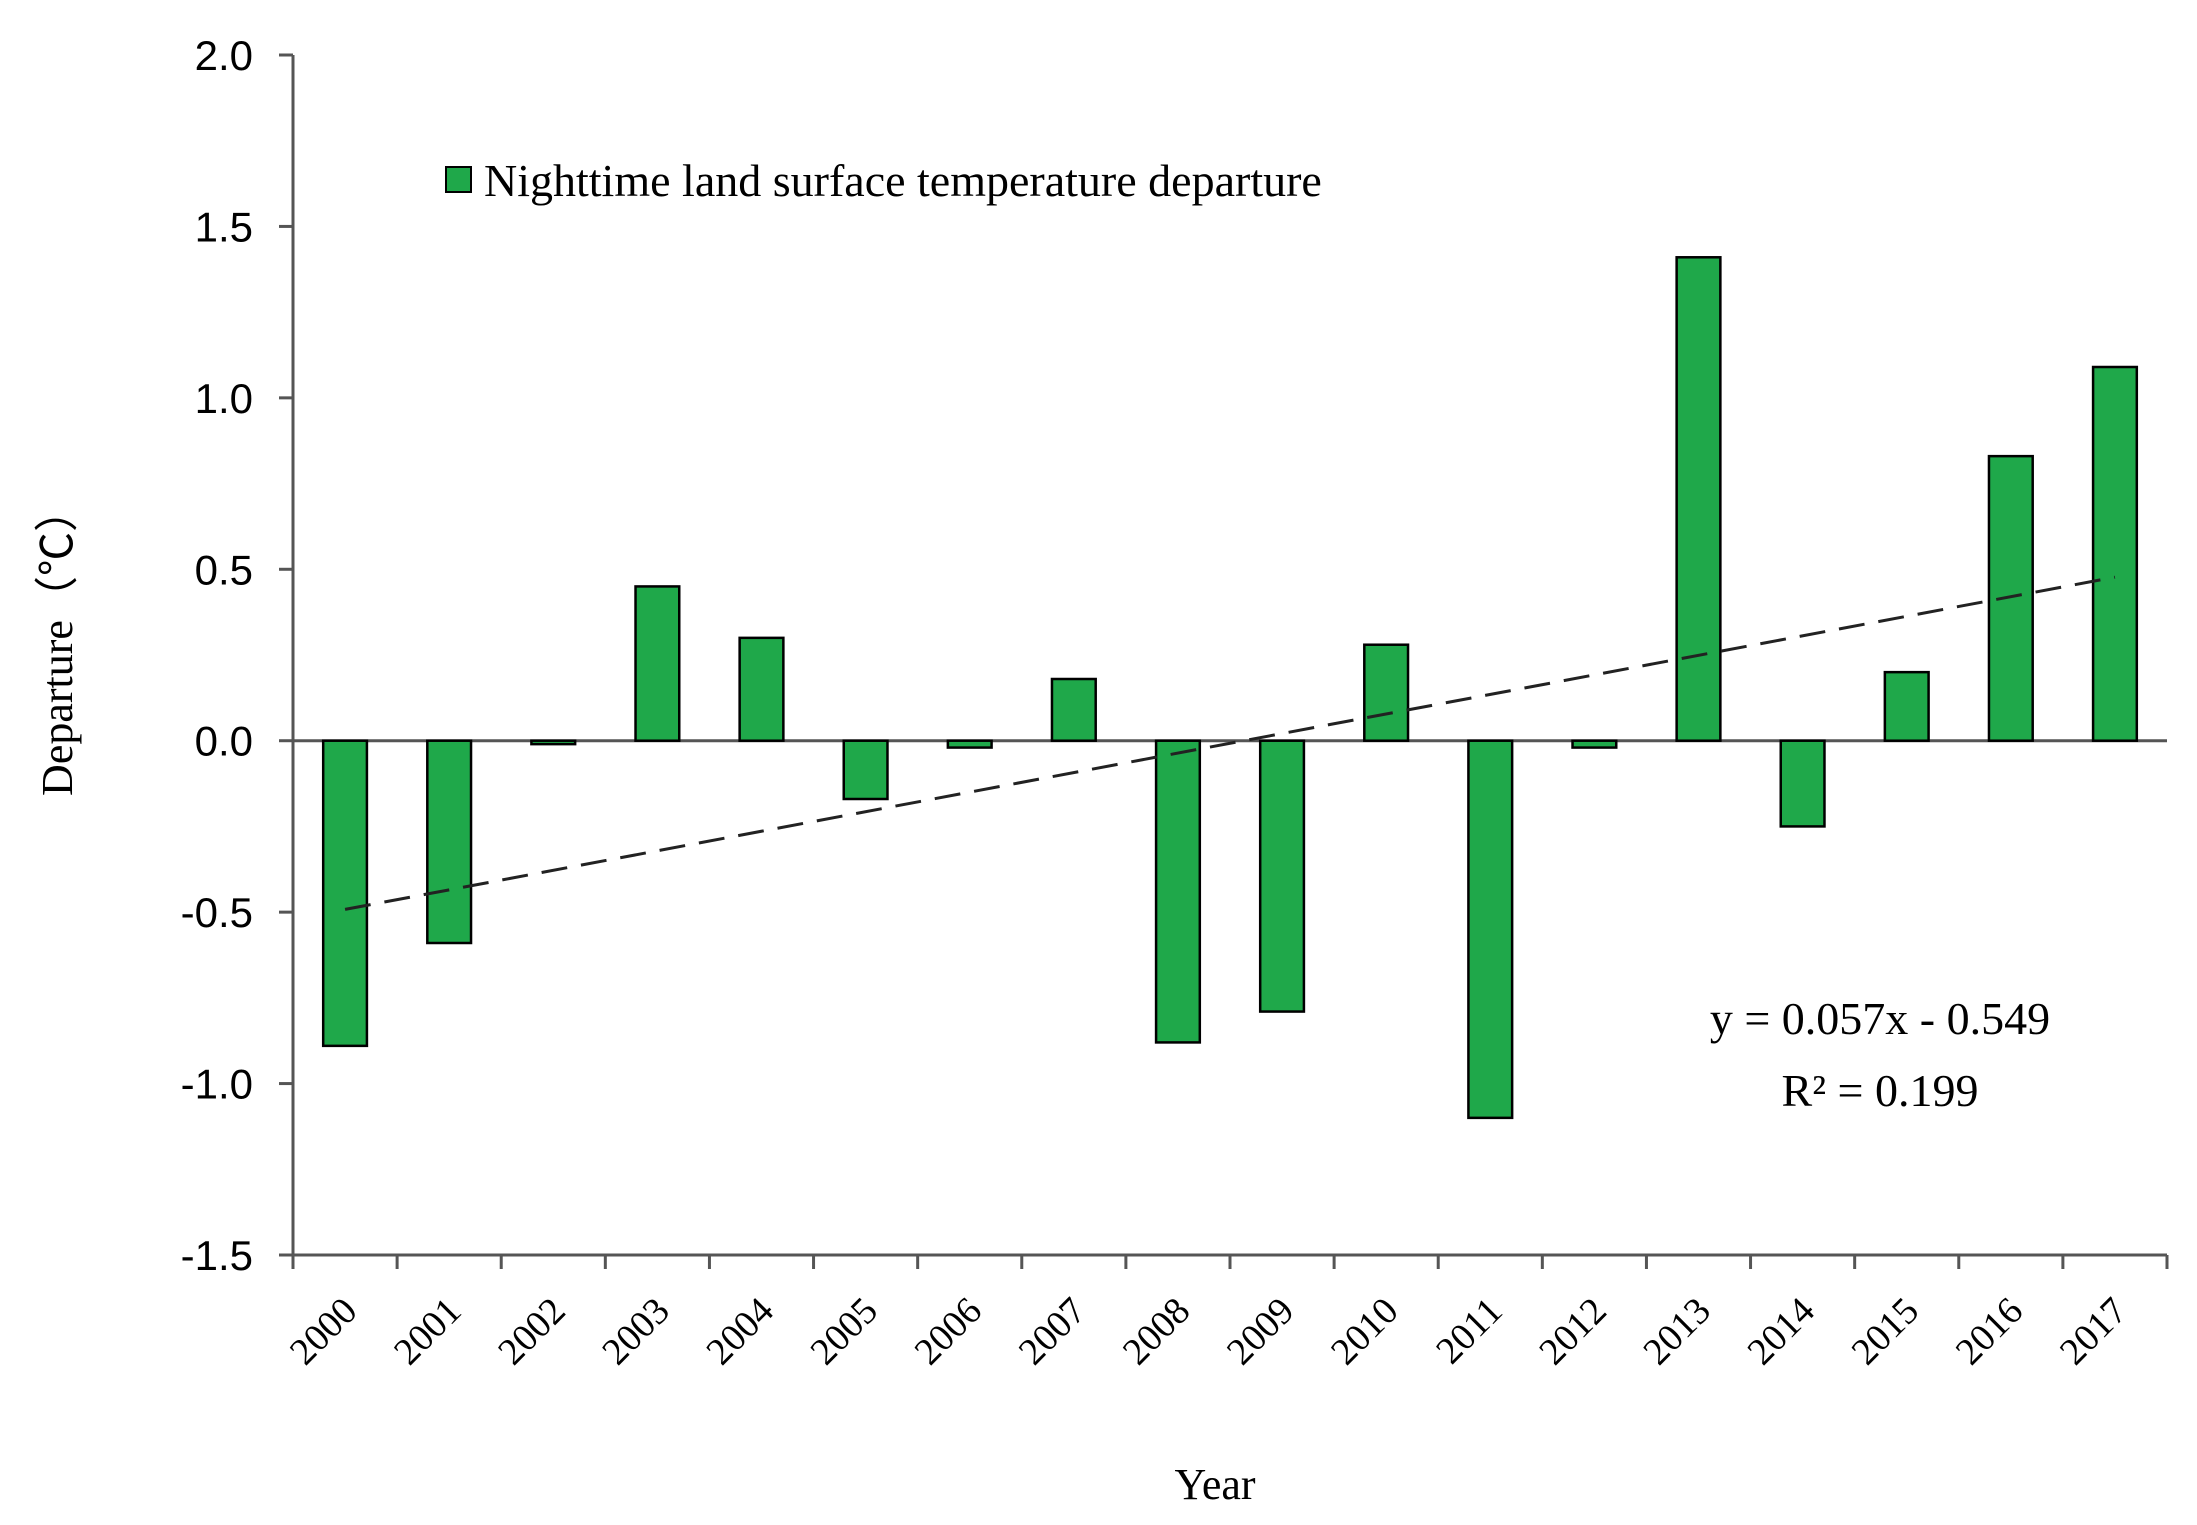  I want to click on y-tick-label: 1.0, so click(224, 398).